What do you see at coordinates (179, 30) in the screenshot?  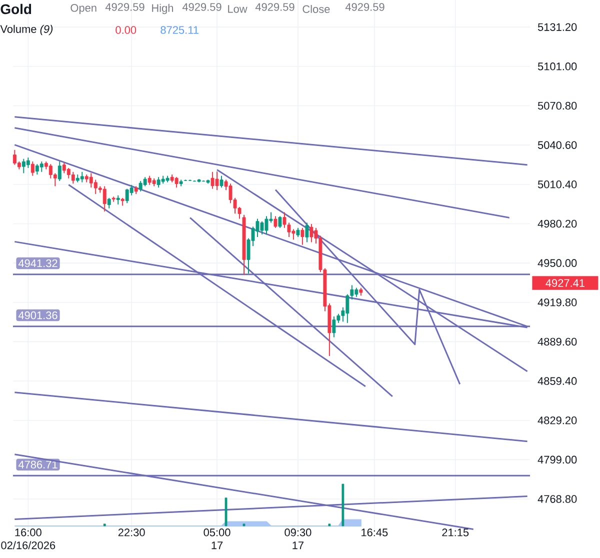 I see `annotation: 8725.11` at bounding box center [179, 30].